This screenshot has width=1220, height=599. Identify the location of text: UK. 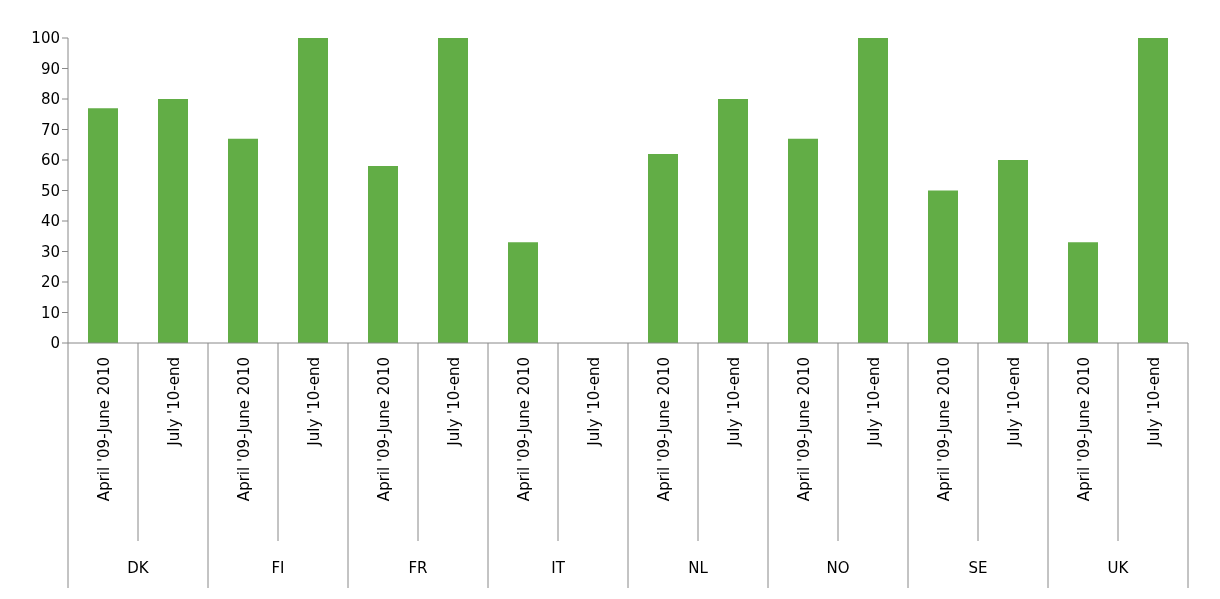
(1118, 568).